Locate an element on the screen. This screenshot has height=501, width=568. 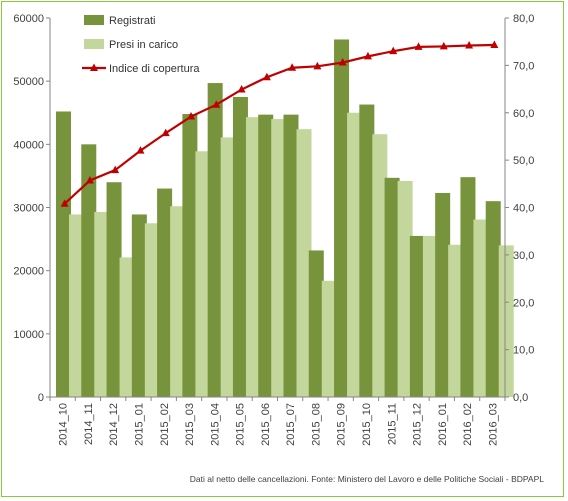
x-tick-label: 2014_11 is located at coordinates (89, 424).